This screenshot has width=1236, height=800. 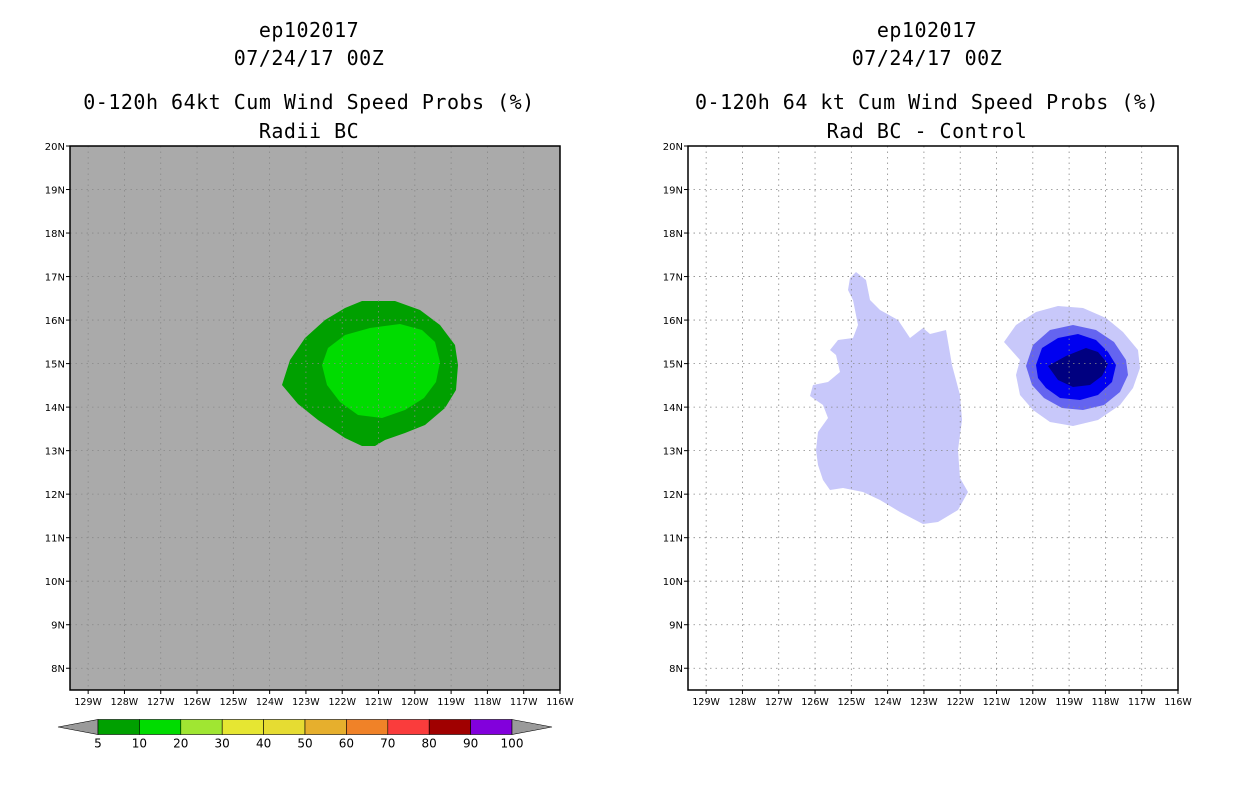 I want to click on right-title-storm: ep102017, so click(x=927, y=30).